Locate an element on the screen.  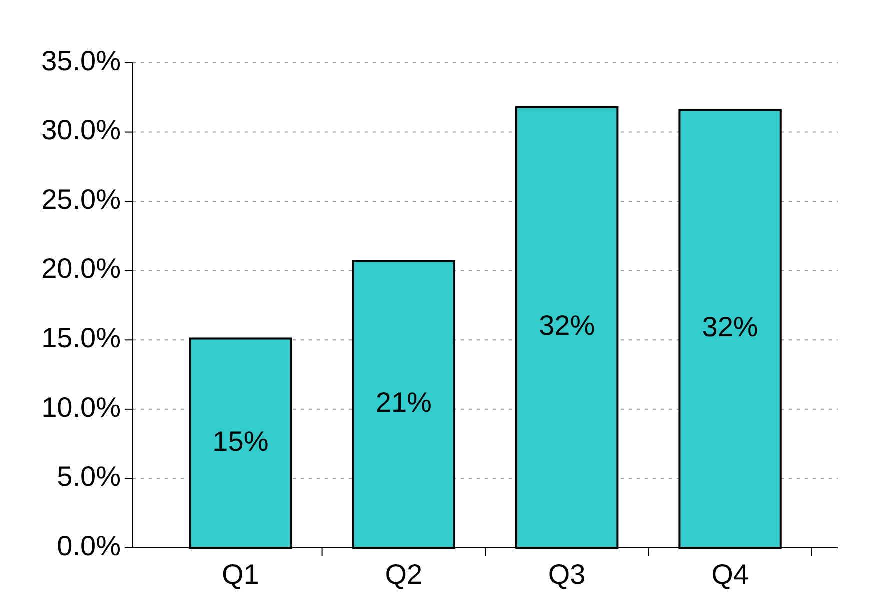
x-tick-label: Q2 is located at coordinates (404, 574).